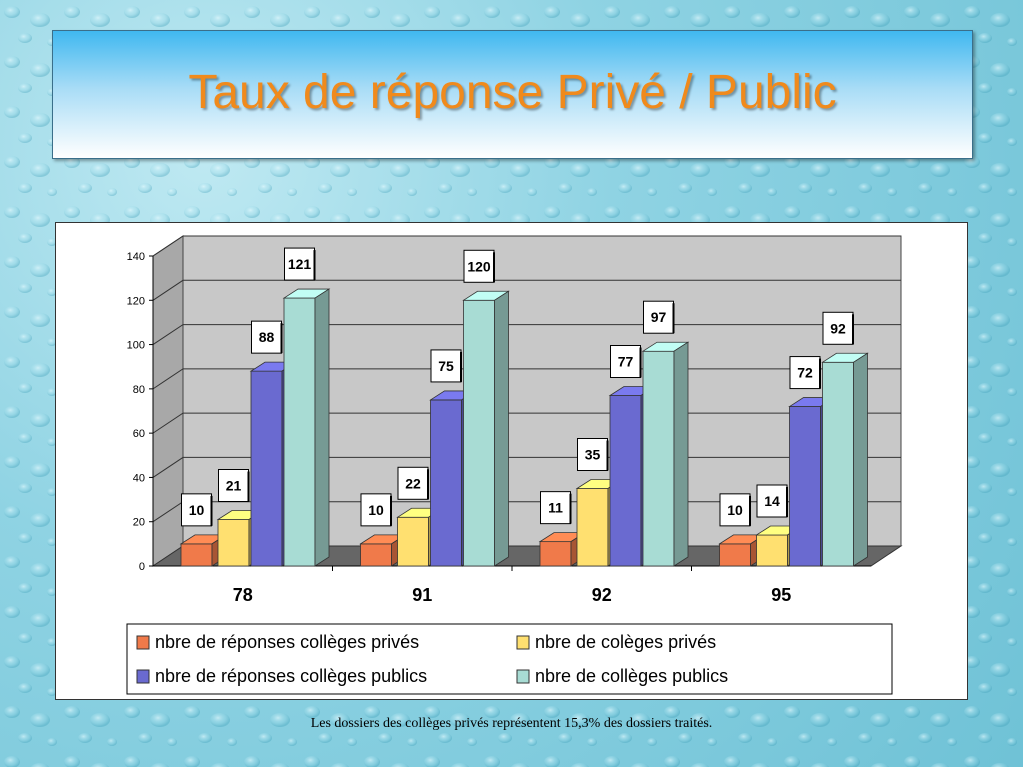  I want to click on data-label: 75, so click(446, 366).